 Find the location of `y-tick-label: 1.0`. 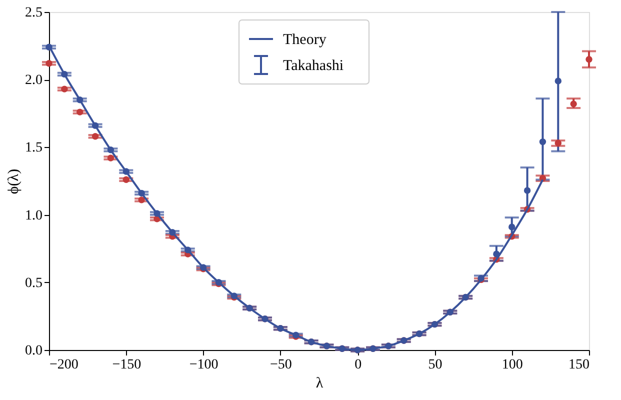

y-tick-label: 1.0 is located at coordinates (33, 216).